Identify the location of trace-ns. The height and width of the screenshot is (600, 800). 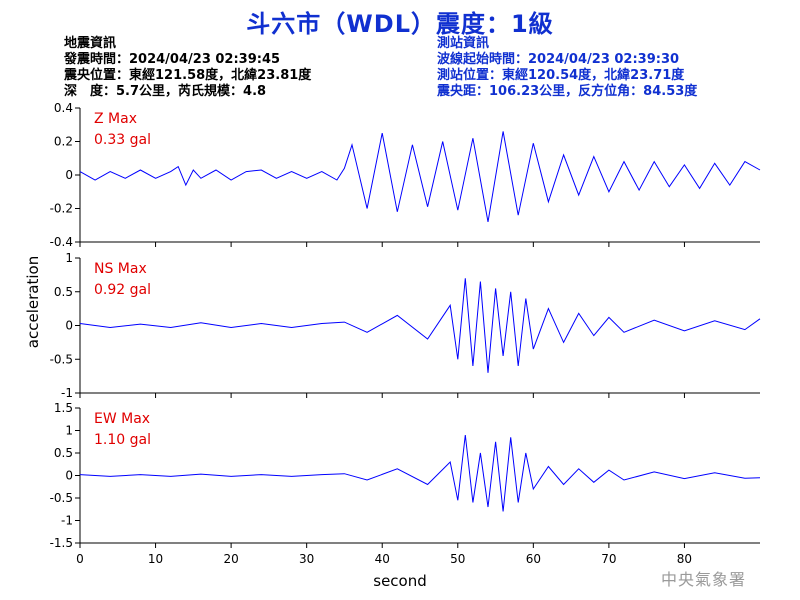
(420, 325).